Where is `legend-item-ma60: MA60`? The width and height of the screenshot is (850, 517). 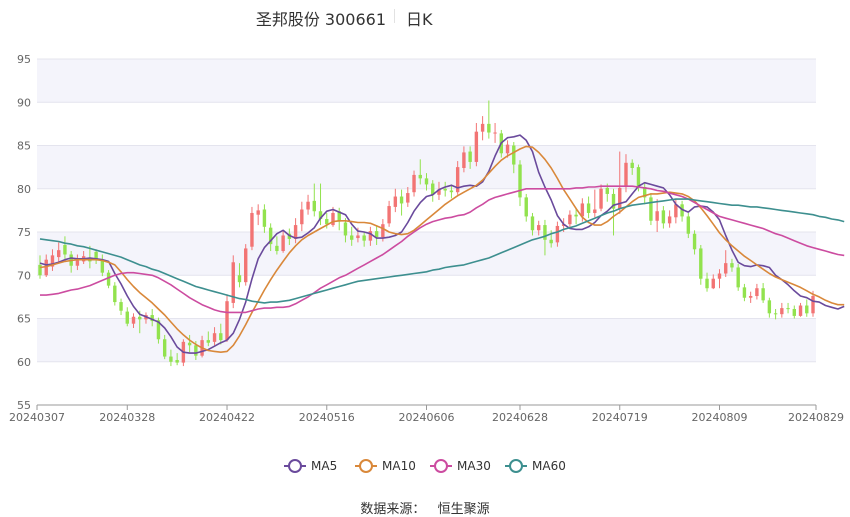
legend-item-ma60: MA60 is located at coordinates (535, 466).